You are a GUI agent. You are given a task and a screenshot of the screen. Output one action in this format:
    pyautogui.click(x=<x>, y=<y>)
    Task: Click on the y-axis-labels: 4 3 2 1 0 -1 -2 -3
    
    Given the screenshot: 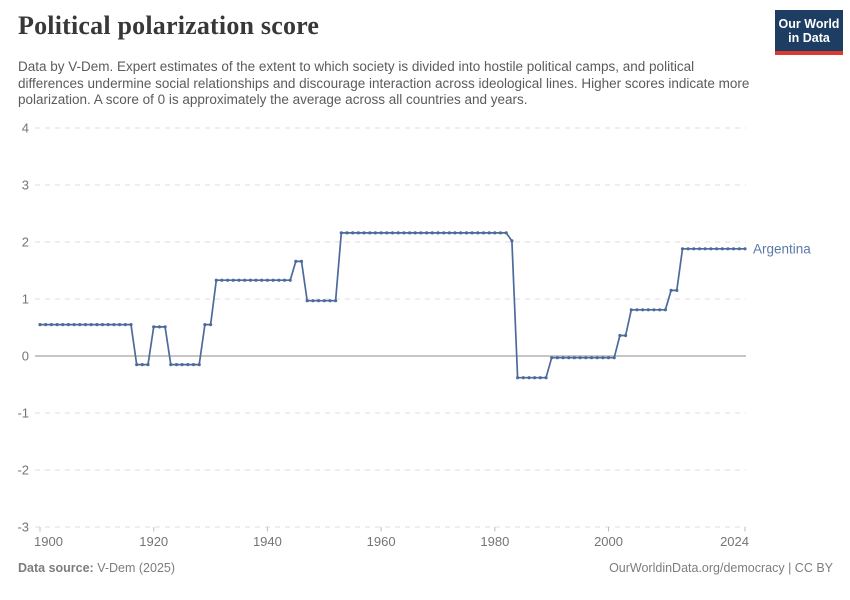 What is the action you would take?
    pyautogui.click(x=23, y=328)
    